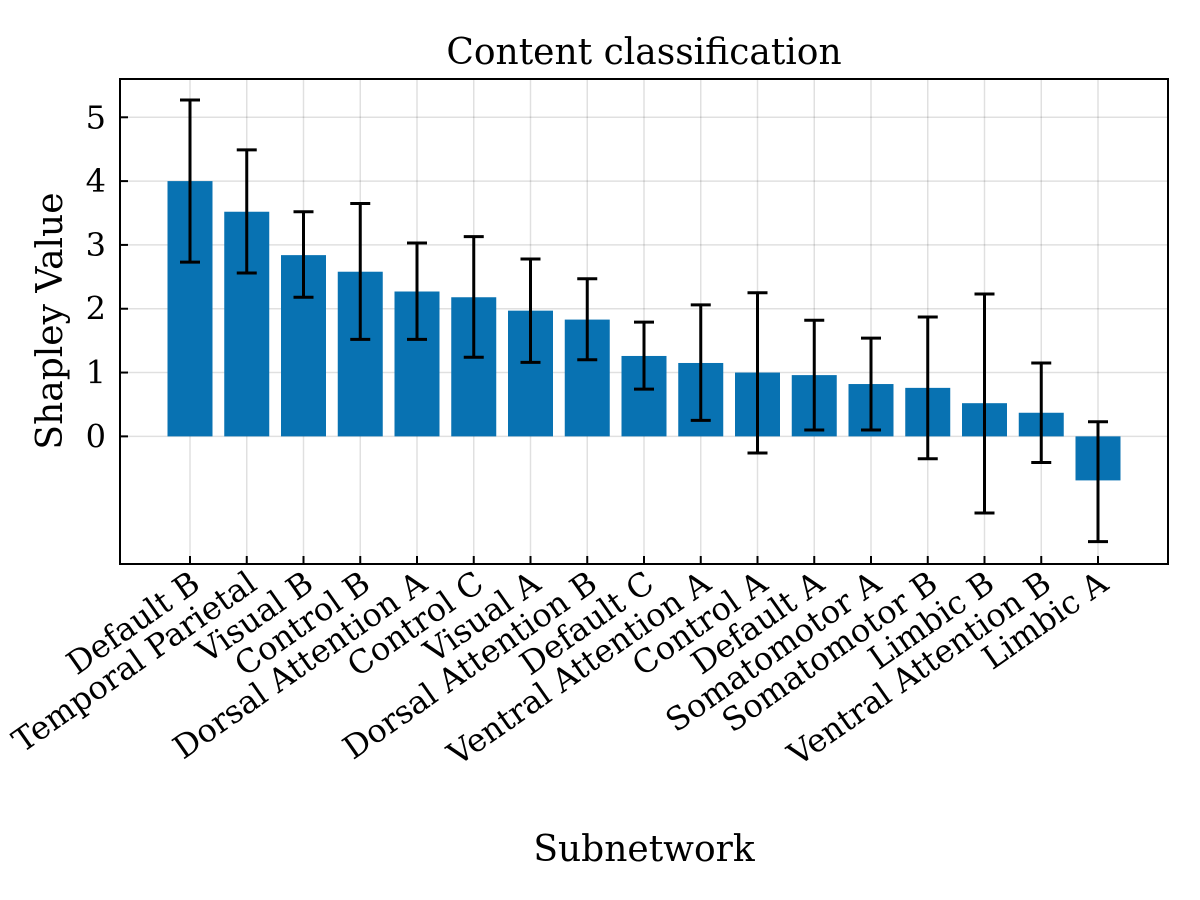  I want to click on y-tick-label: 5, so click(96, 117).